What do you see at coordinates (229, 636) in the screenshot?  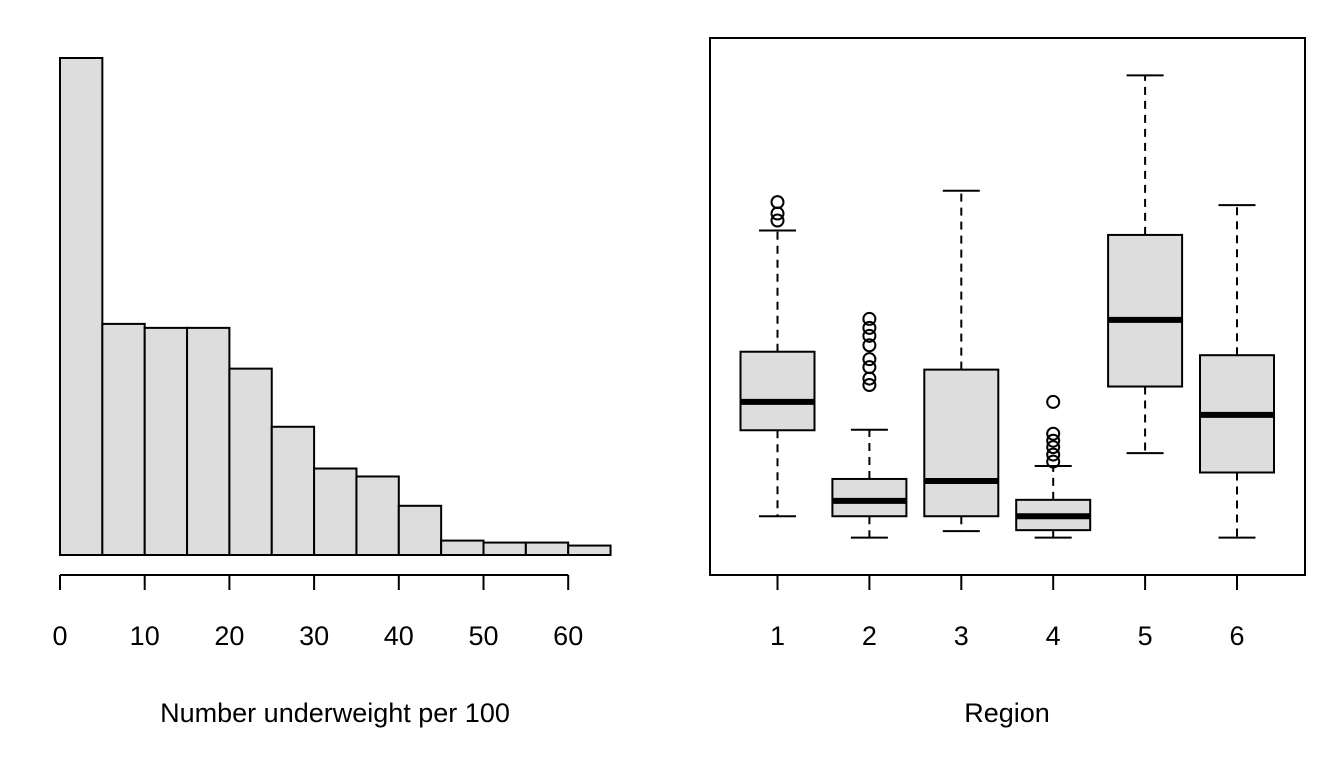 I see `histogram-tick-label: 20` at bounding box center [229, 636].